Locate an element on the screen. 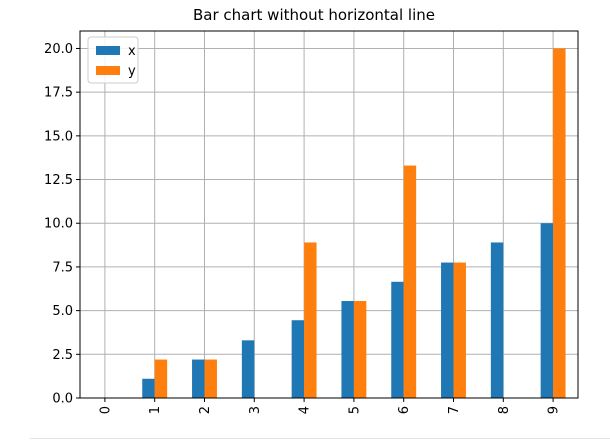 This screenshot has width=610, height=441. x-tick-label: 5 is located at coordinates (354, 410).